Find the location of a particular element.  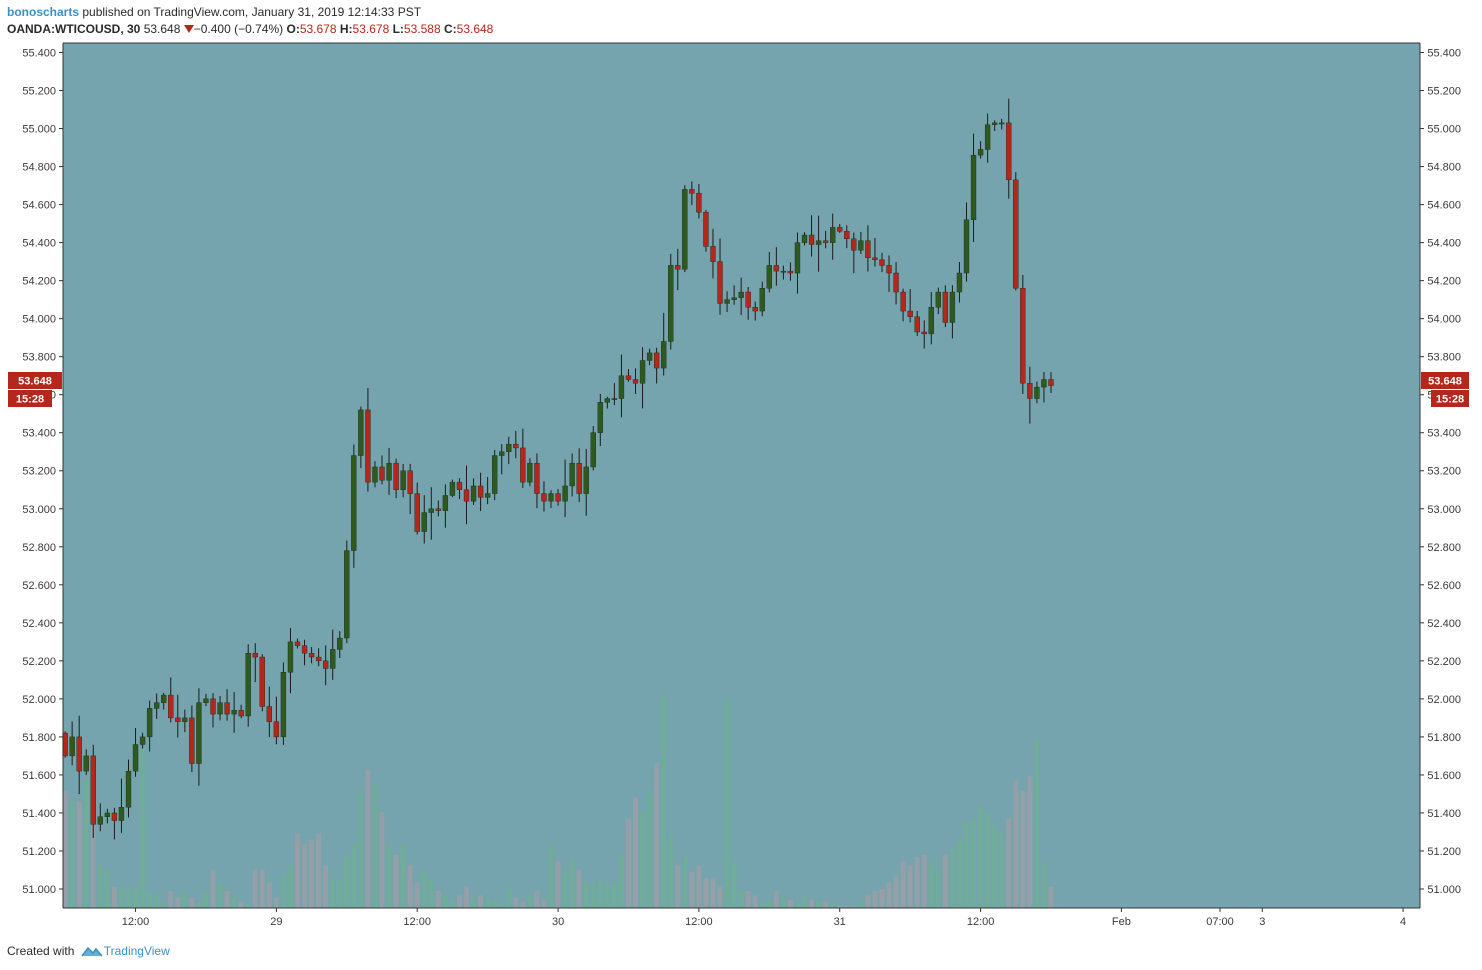

high-label: H: is located at coordinates (346, 29).